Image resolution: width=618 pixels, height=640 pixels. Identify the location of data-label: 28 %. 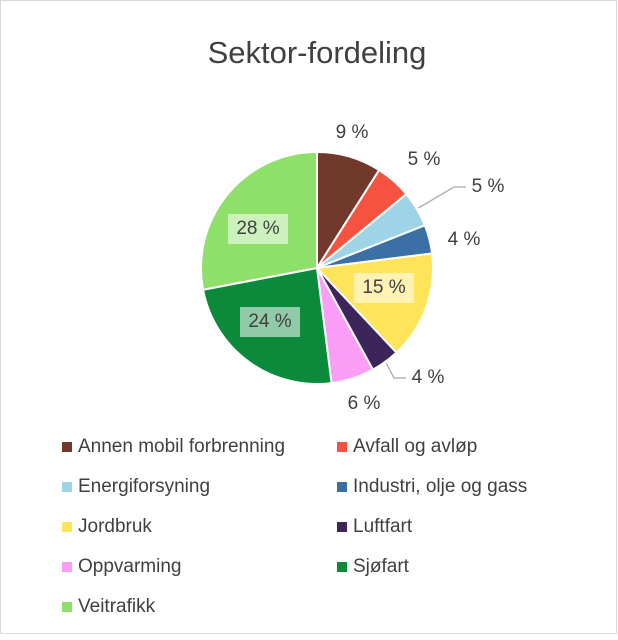
(257, 228).